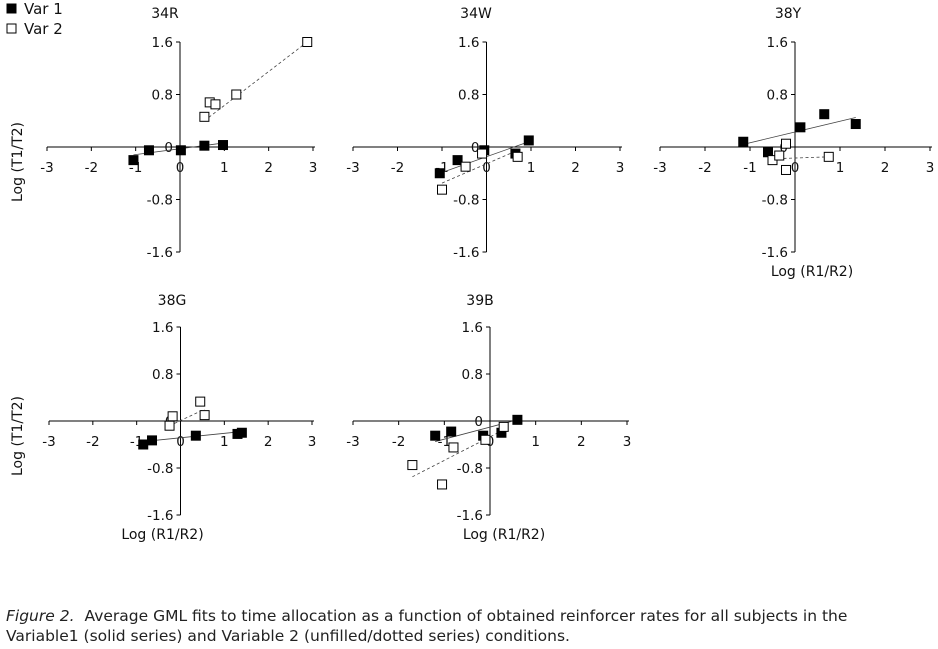 Image resolution: width=938 pixels, height=649 pixels. What do you see at coordinates (11, 8) in the screenshot?
I see `legend-marker-var1` at bounding box center [11, 8].